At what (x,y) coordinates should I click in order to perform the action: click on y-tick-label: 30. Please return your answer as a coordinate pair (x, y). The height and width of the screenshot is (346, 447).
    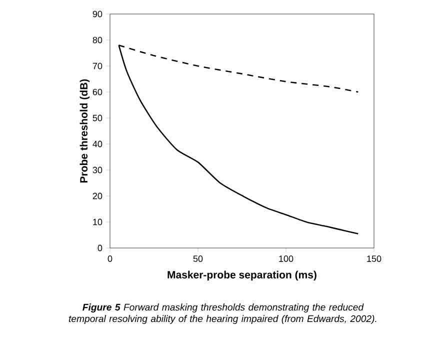
    Looking at the image, I should click on (97, 170).